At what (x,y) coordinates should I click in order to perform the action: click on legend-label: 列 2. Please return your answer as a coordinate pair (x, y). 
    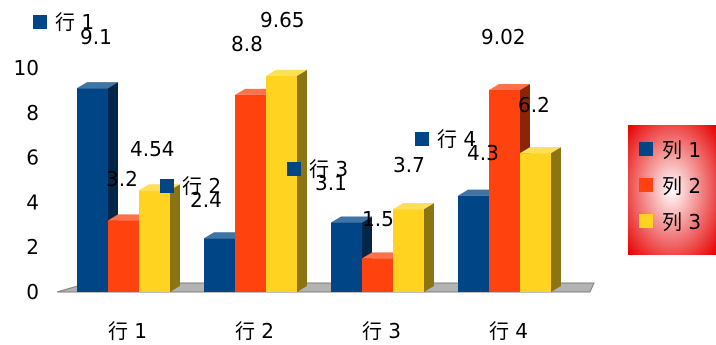
    Looking at the image, I should click on (681, 186).